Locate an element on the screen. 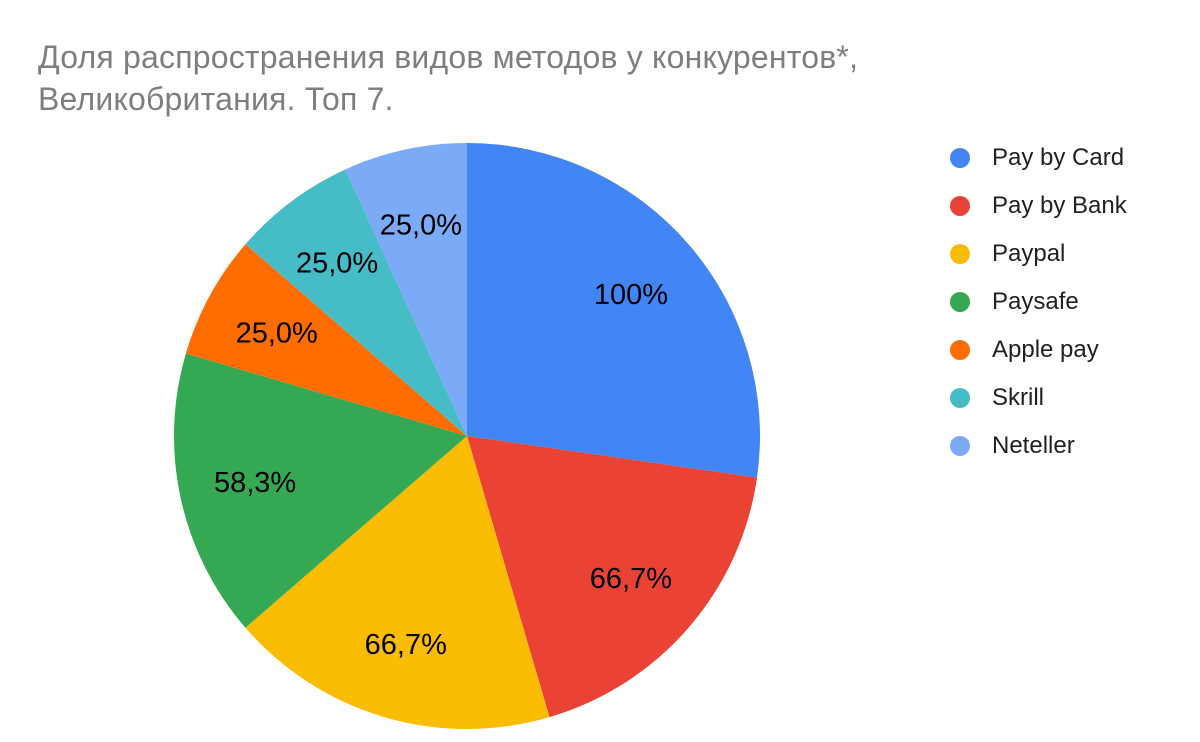 The image size is (1200, 742). legend-label-apple-pay: Apple pay is located at coordinates (1045, 349).